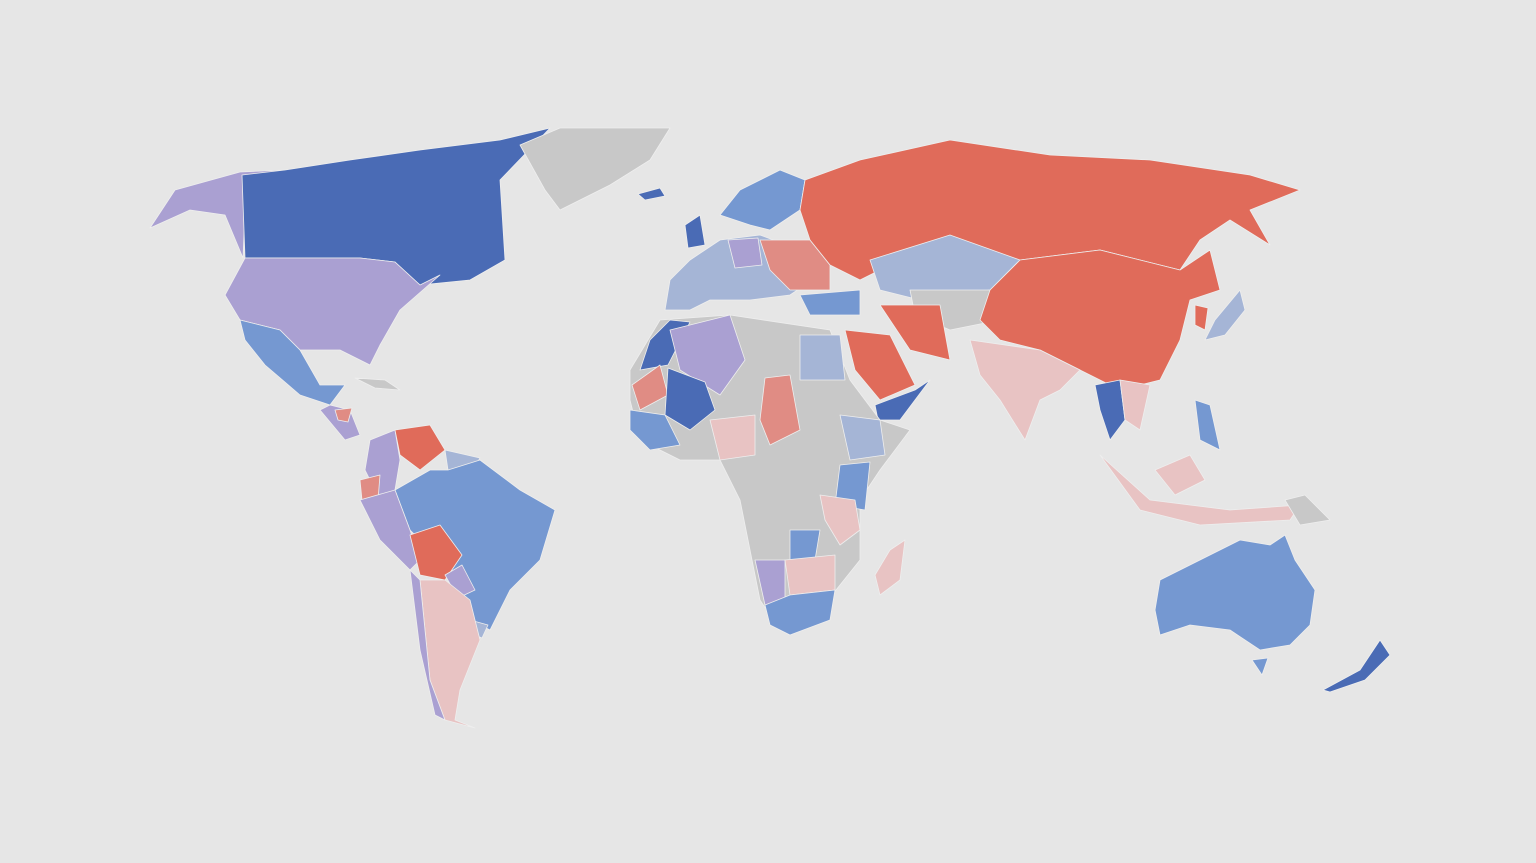 The width and height of the screenshot is (1536, 863). Describe the element at coordinates (862, 437) in the screenshot. I see `ethiopia` at that location.